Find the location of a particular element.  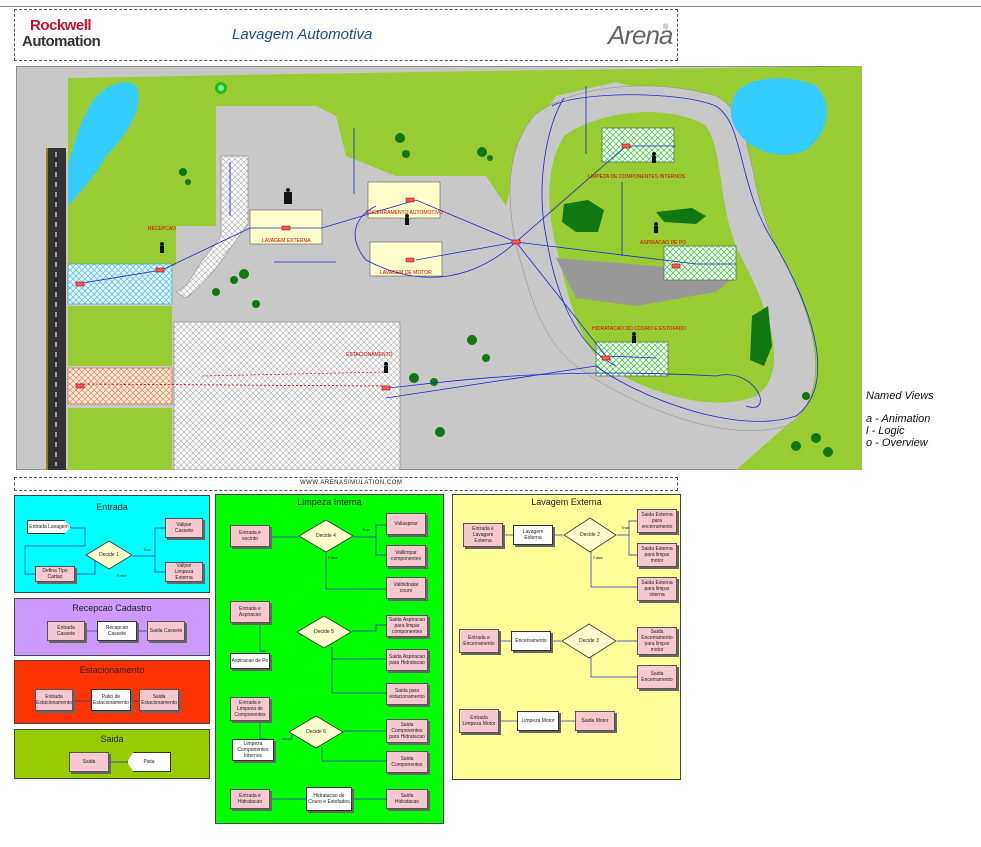

map-label-estacionamento: ESTACIONAMENTO is located at coordinates (369, 355).